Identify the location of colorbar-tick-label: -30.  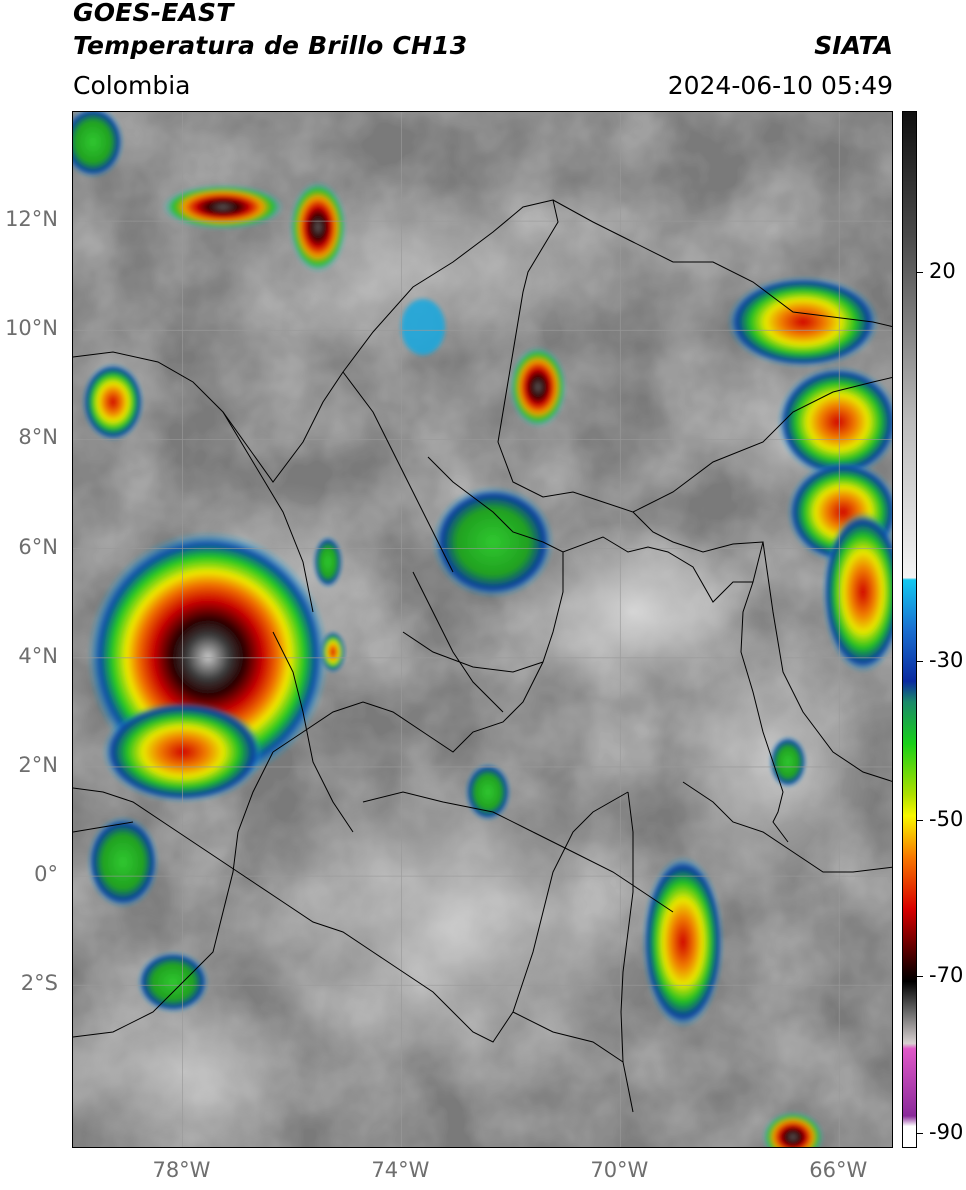
(946, 659).